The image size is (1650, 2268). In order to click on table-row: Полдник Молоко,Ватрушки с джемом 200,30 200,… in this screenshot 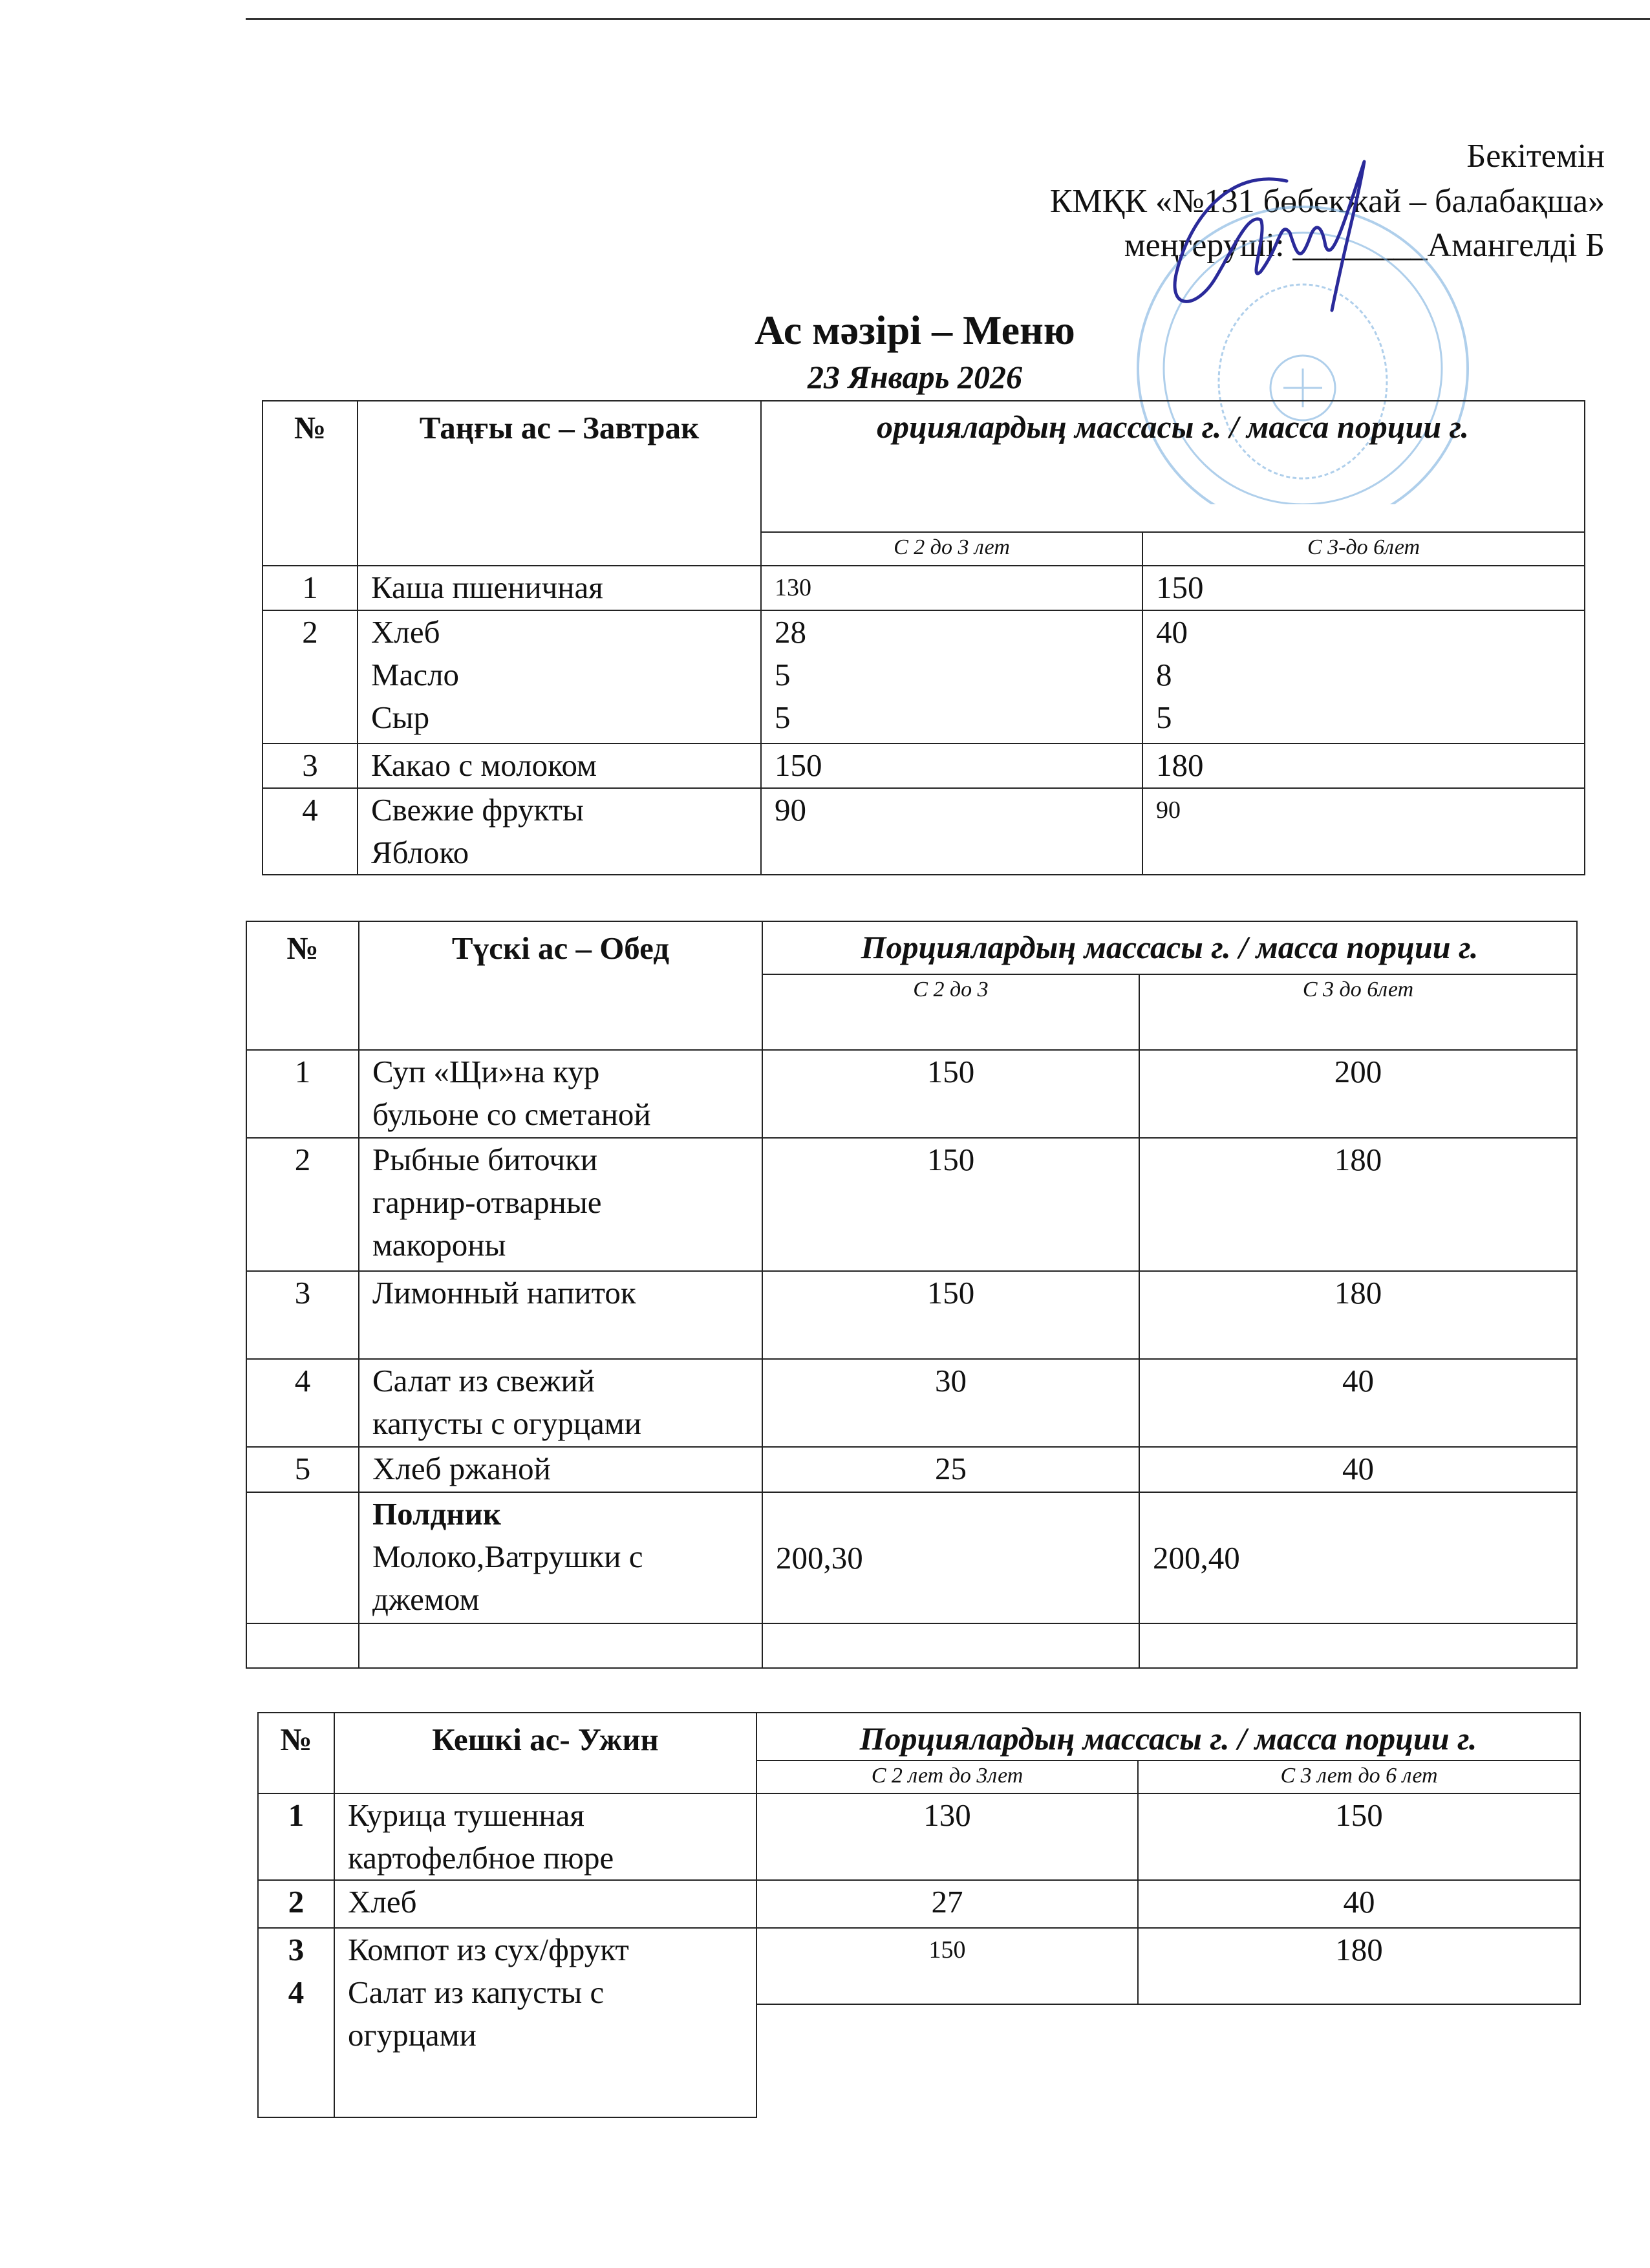, I will do `click(912, 1558)`.